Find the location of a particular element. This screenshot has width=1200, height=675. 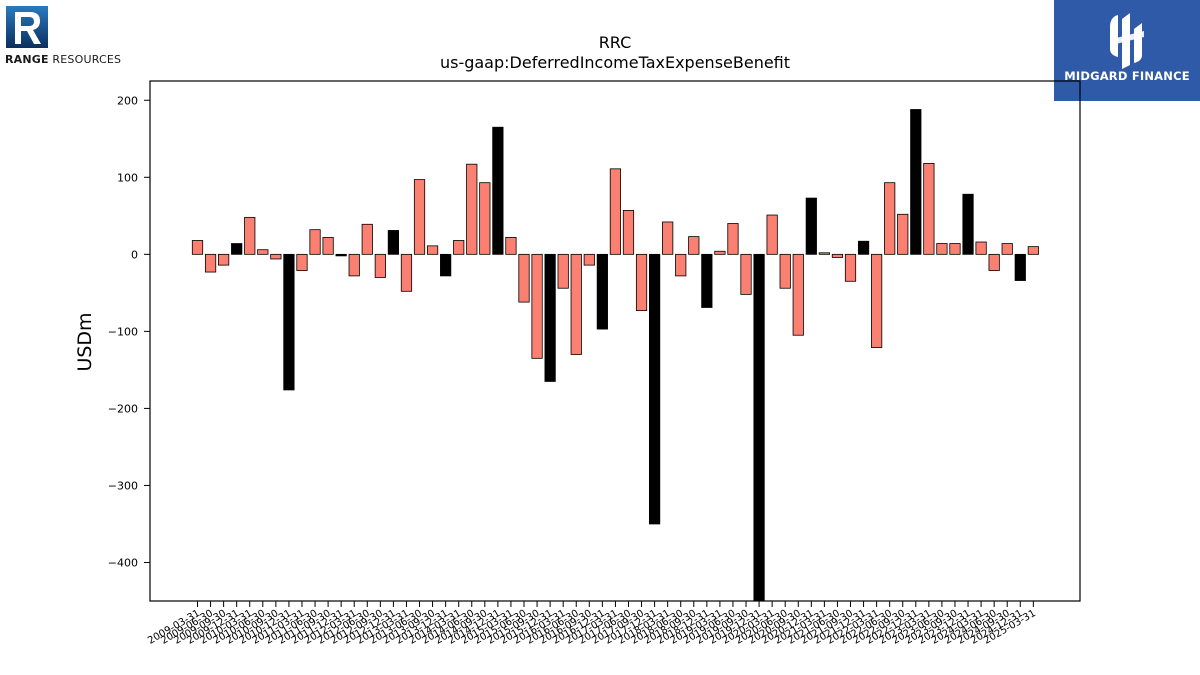

y-tick-label: −100 is located at coordinates (123, 331).